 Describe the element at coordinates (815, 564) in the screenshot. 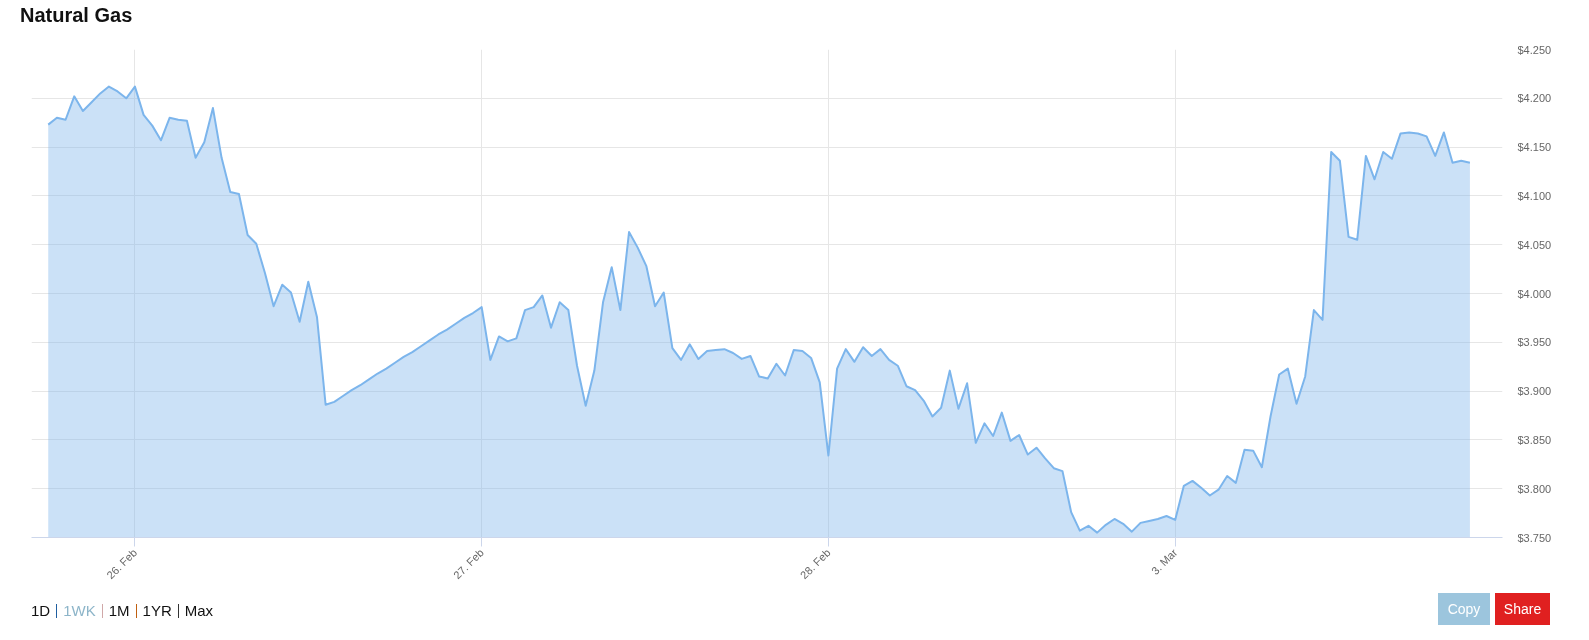

I see `x-tick-label: 28. Feb` at that location.